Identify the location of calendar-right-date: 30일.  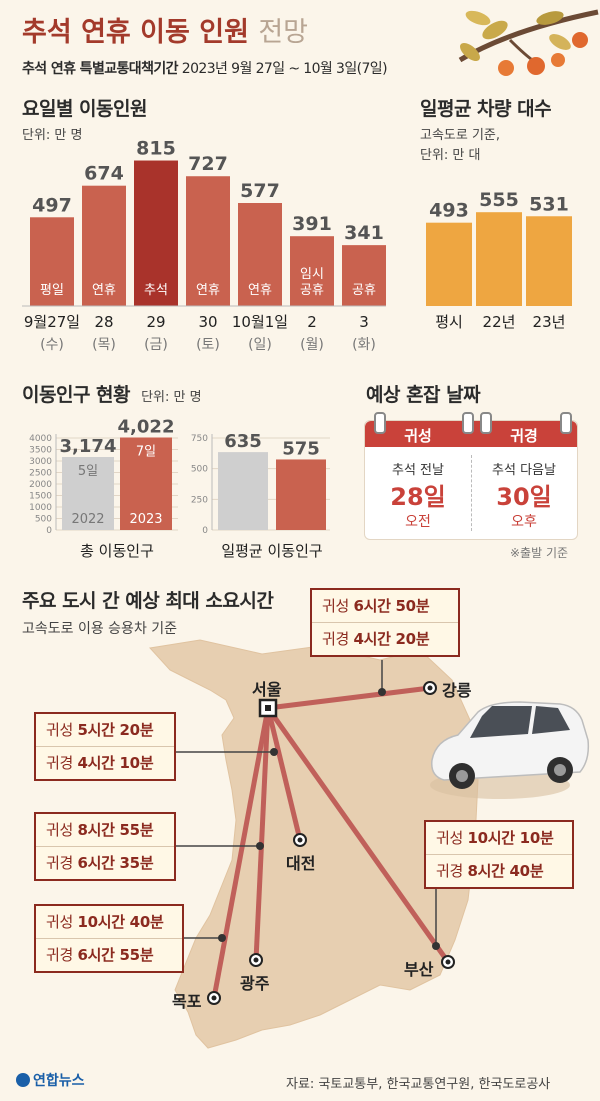
(524, 497).